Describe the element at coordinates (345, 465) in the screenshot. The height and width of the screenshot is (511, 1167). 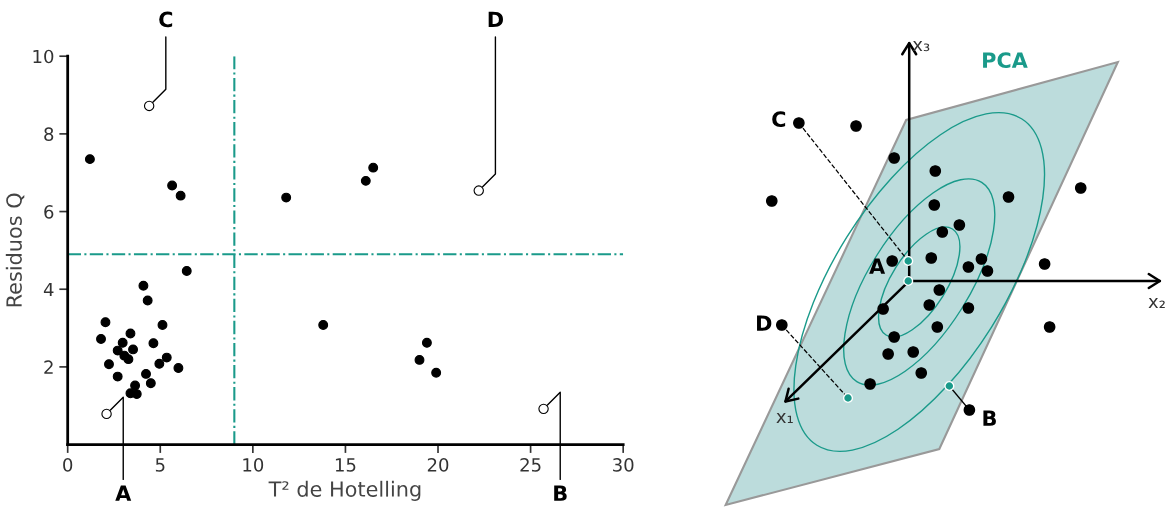
I see `x-tick-label: 15` at that location.